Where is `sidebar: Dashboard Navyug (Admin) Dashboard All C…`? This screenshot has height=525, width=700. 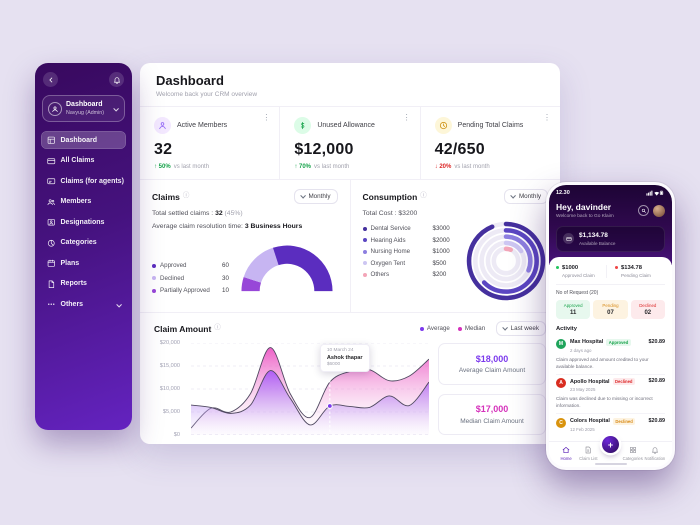 sidebar: Dashboard Navyug (Admin) Dashboard All C… is located at coordinates (83, 246).